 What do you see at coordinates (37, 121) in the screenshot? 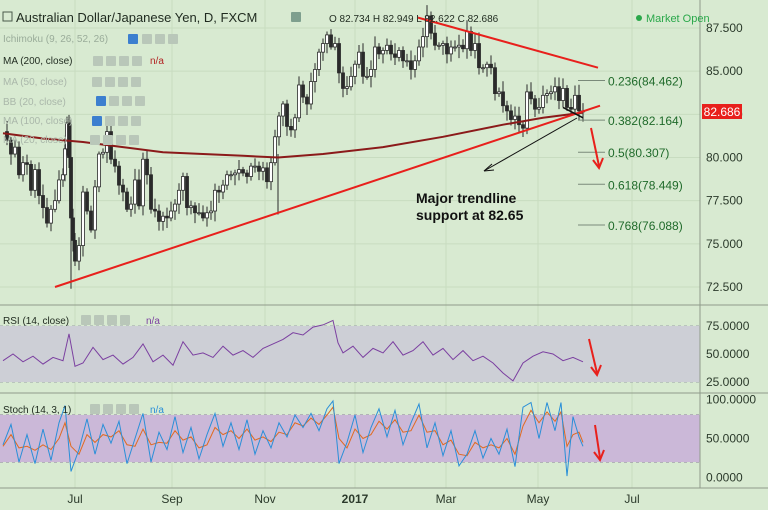
I see `faded-indicator-3: MA (100, close)` at bounding box center [37, 121].